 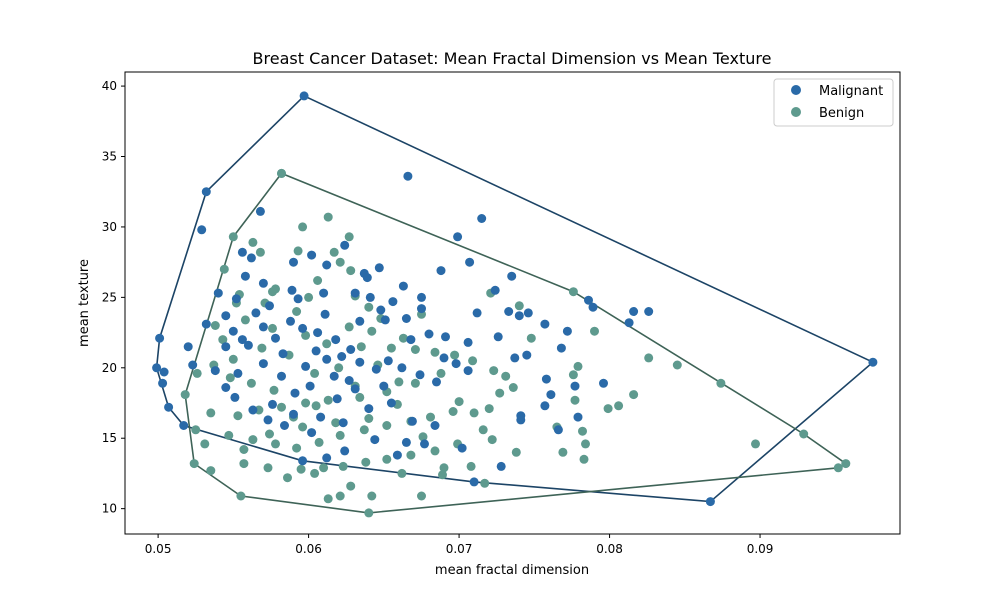 I want to click on x-tick-label: 0.06, so click(x=308, y=549).